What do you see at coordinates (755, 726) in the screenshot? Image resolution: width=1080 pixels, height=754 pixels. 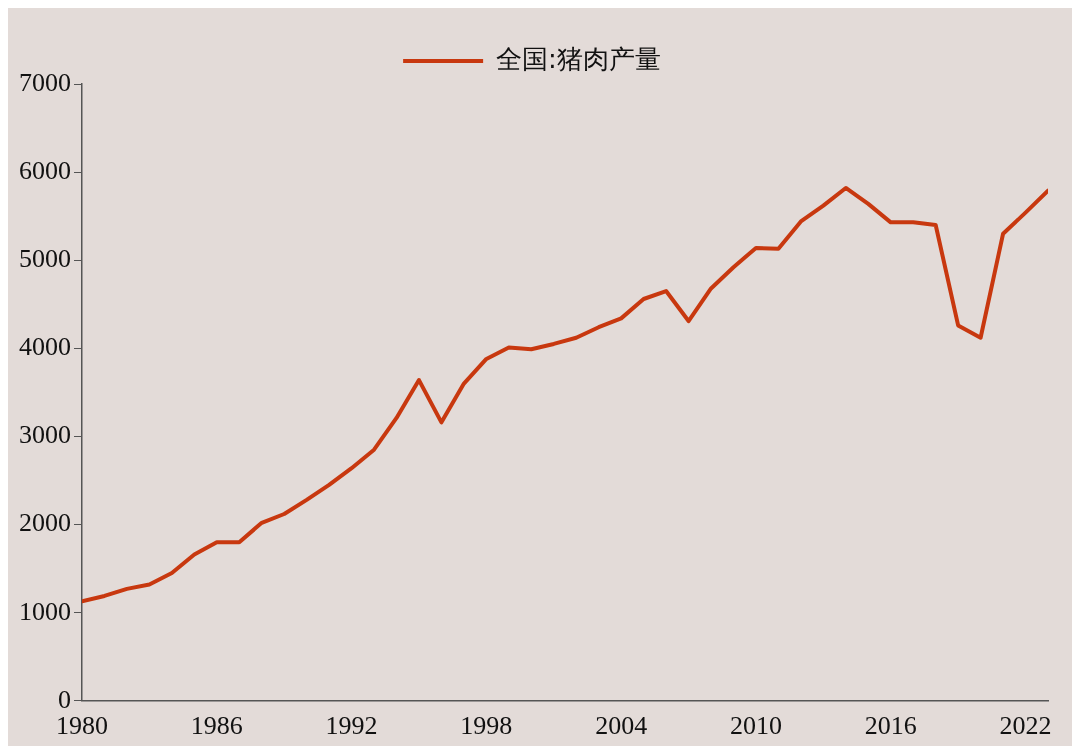 I see `x-tick-label: 2010` at bounding box center [755, 726].